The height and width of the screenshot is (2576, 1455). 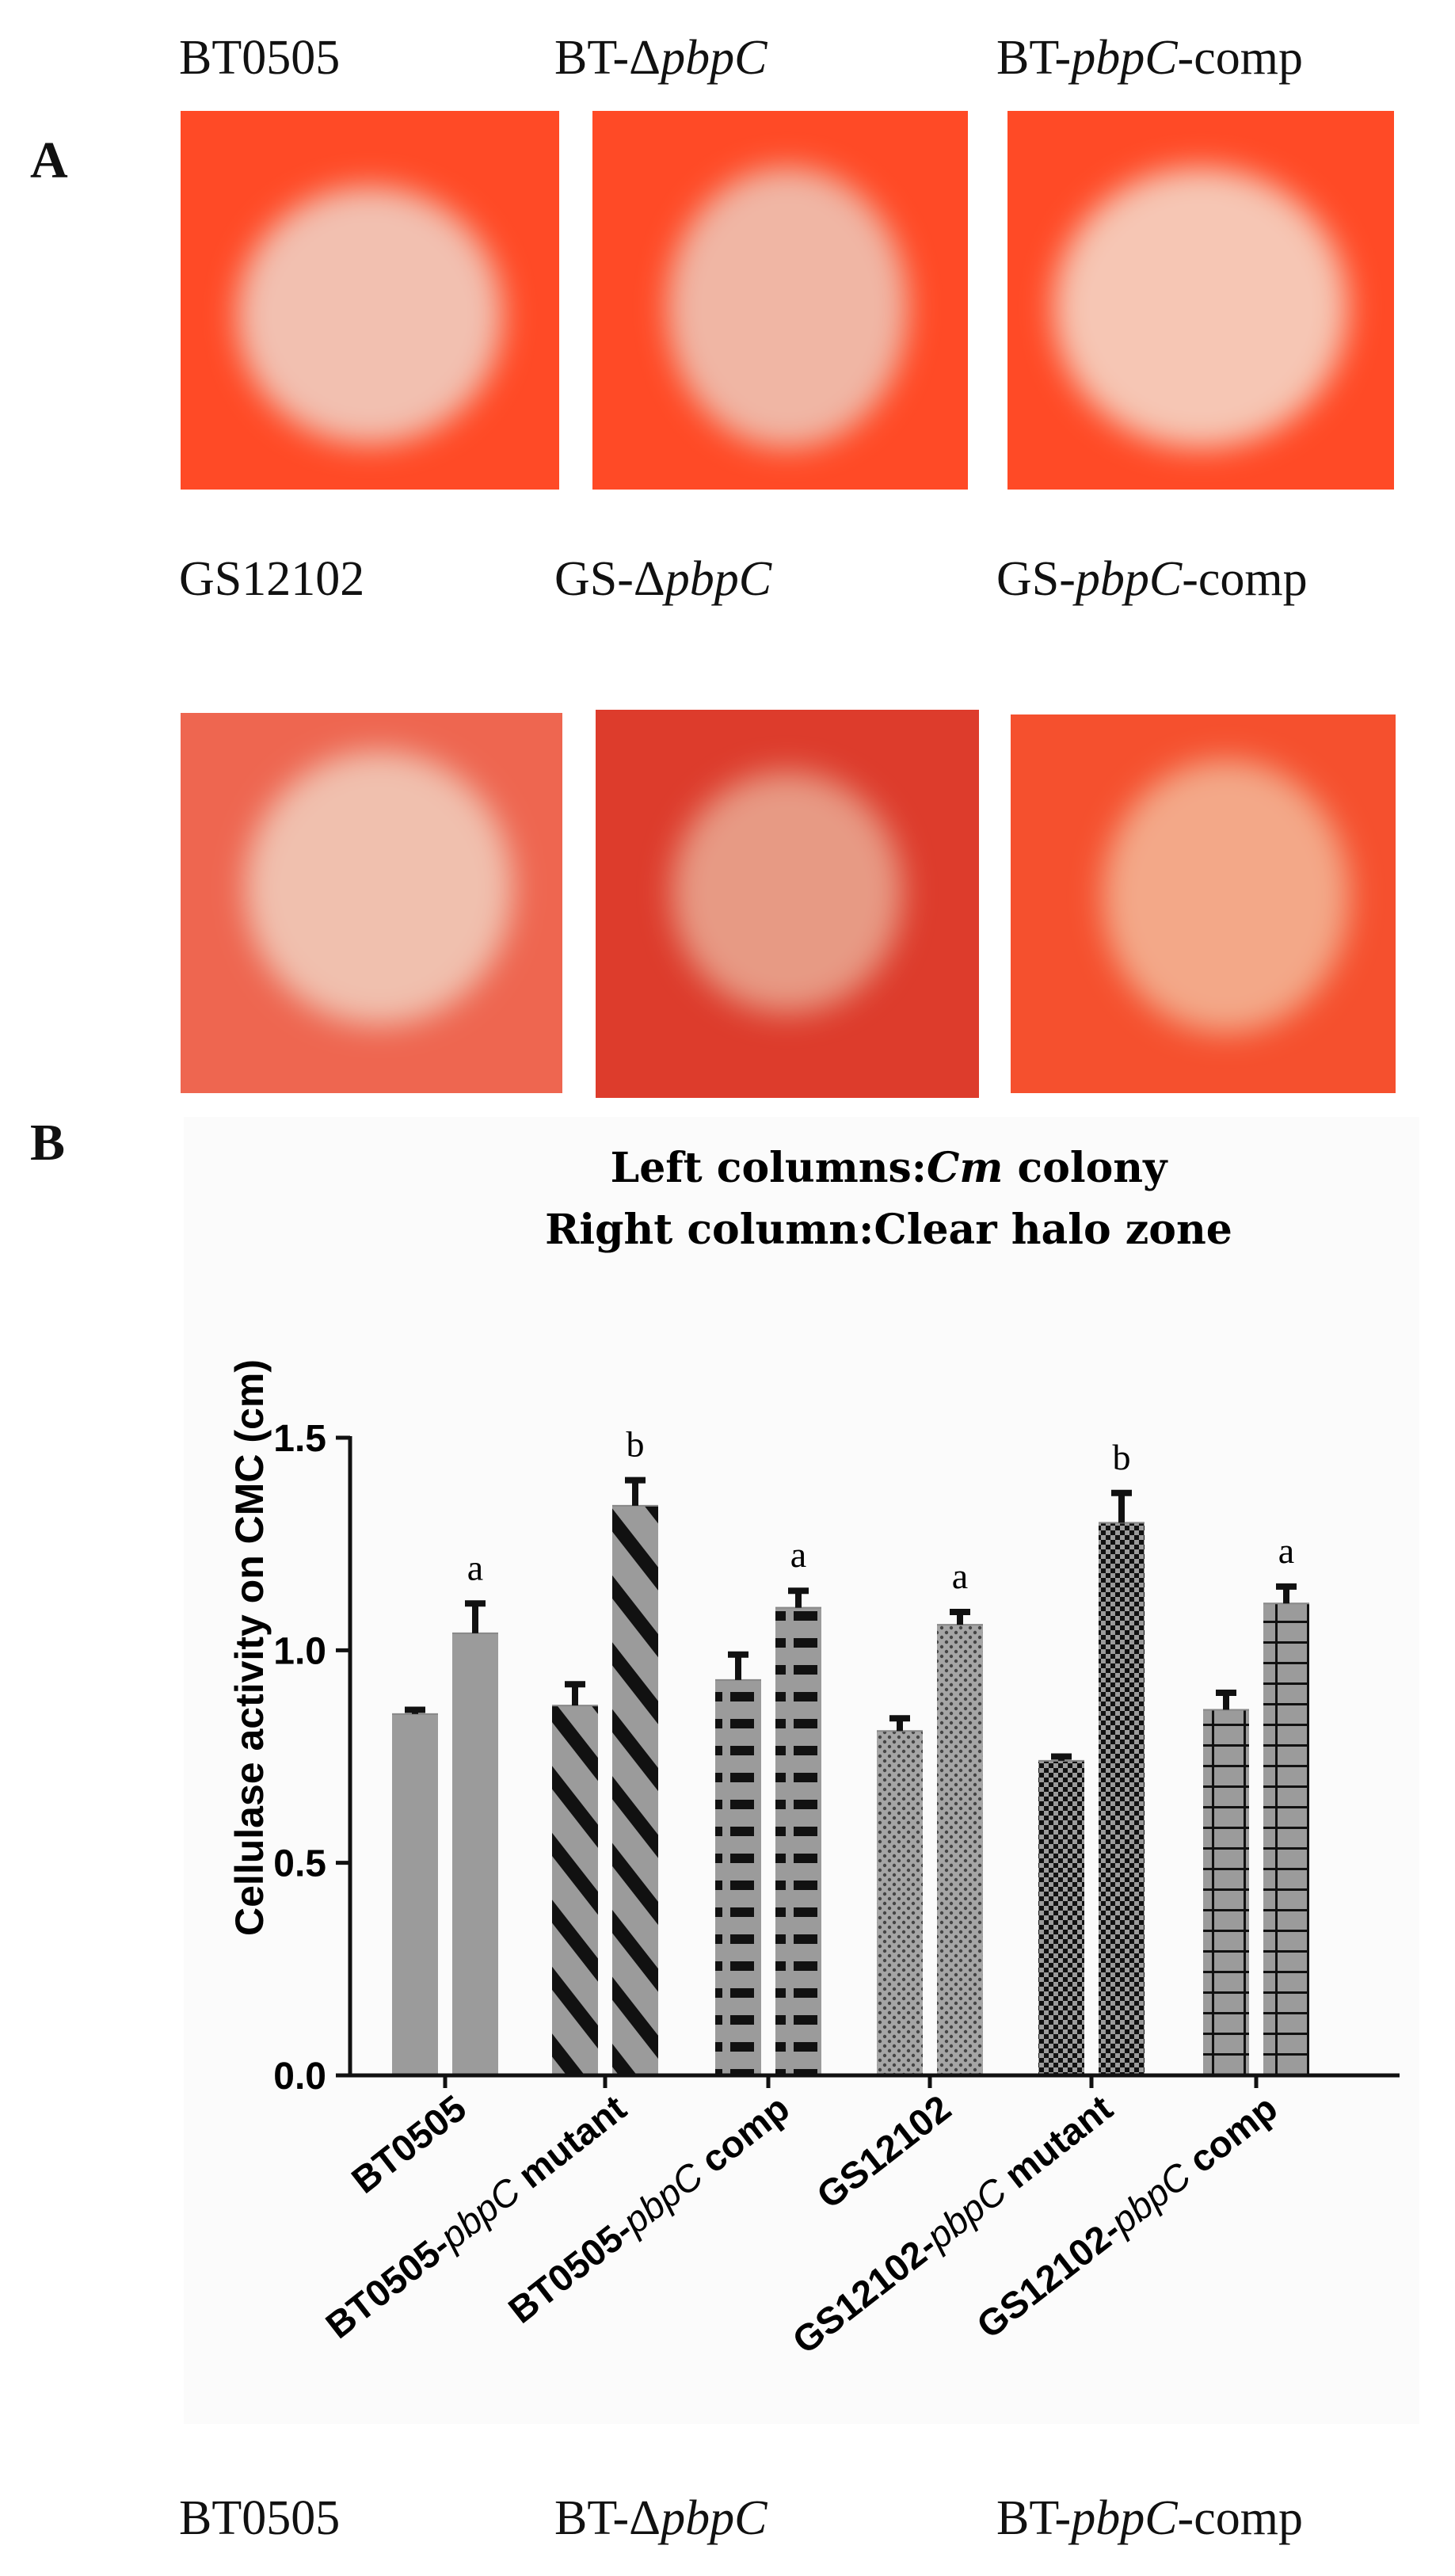 What do you see at coordinates (1149, 58) in the screenshot?
I see `plate-label-bt-pbpc-comp: BT-pbpC-comp` at bounding box center [1149, 58].